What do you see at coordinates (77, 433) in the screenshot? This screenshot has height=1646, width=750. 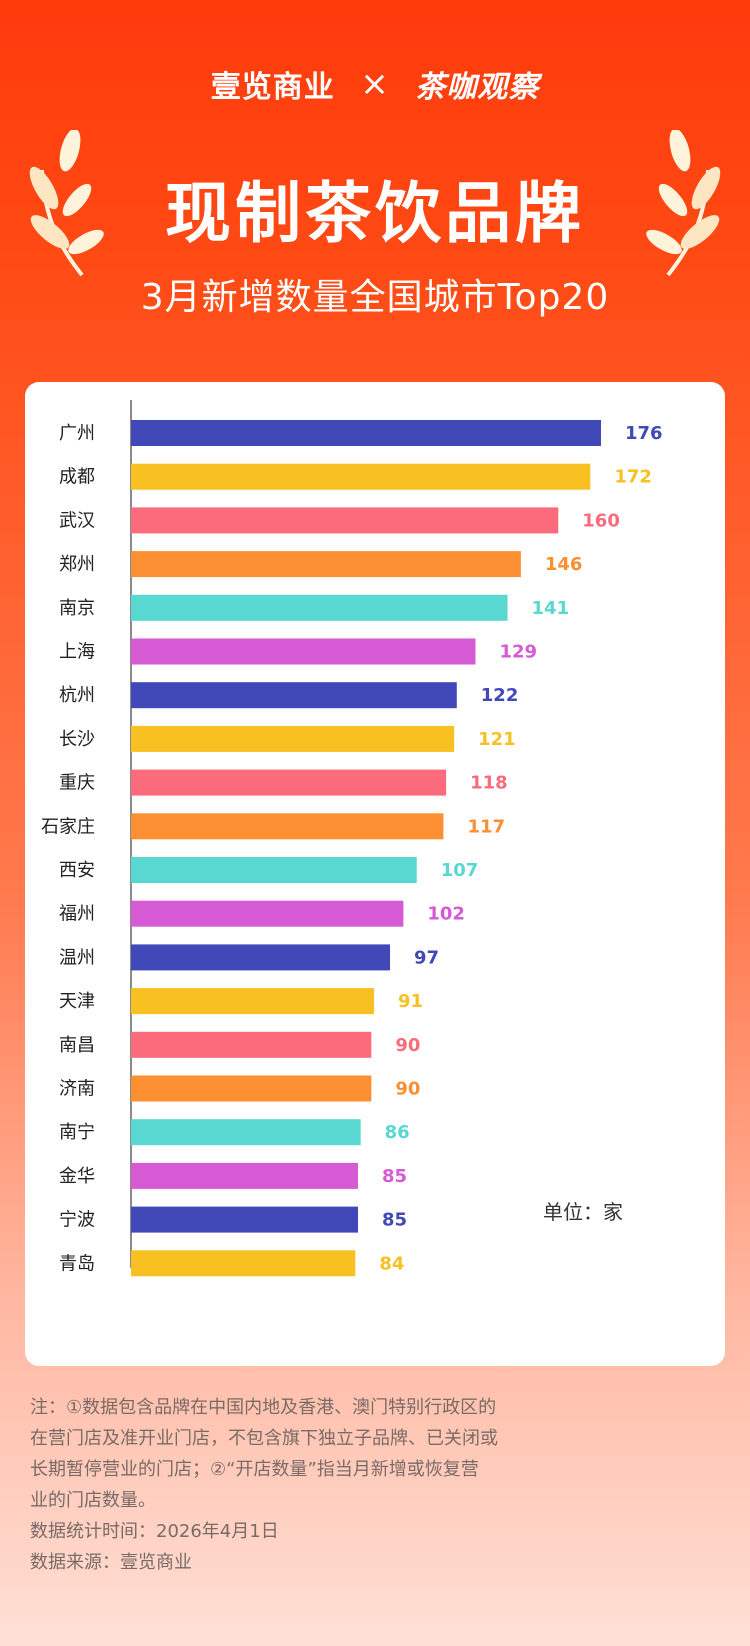 I see `category-label: 广州` at bounding box center [77, 433].